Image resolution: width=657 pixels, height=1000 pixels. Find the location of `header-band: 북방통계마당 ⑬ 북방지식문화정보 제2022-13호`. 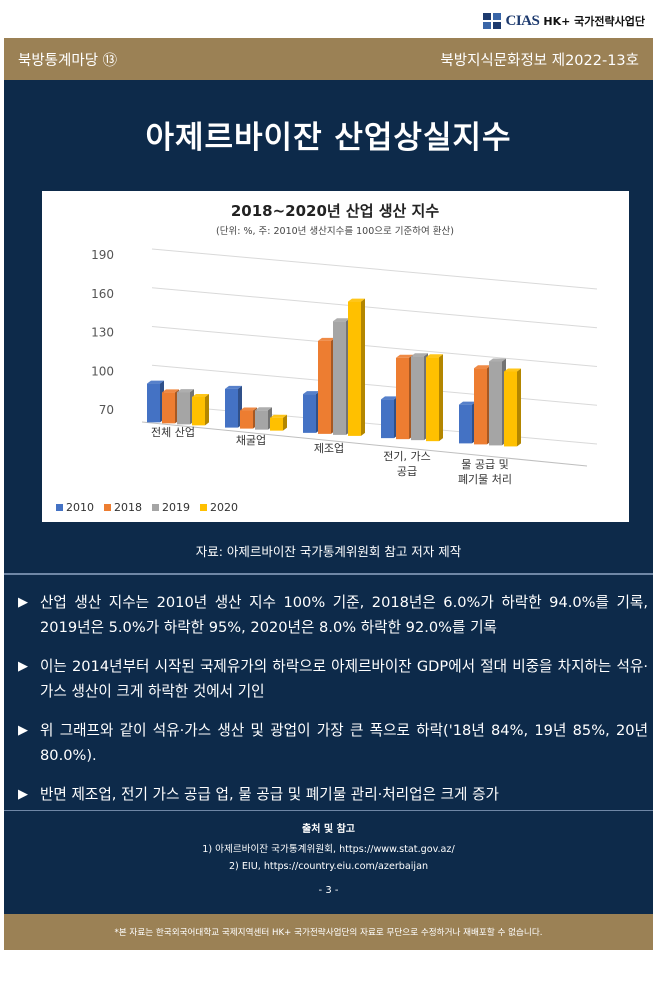

header-band: 북방통계마당 ⑬ 북방지식문화정보 제2022-13호 is located at coordinates (328, 59).